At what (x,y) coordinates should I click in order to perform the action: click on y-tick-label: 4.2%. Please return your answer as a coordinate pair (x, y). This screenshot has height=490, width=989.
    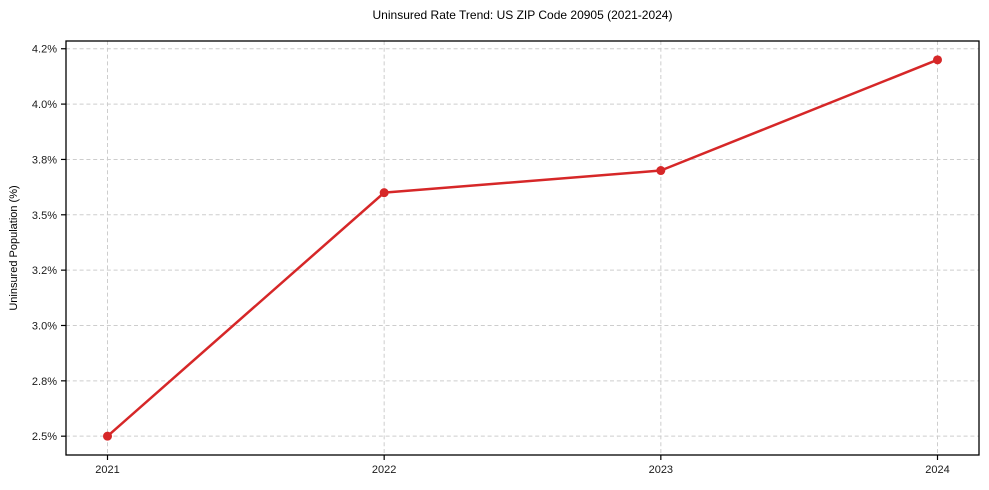
    Looking at the image, I should click on (44, 50).